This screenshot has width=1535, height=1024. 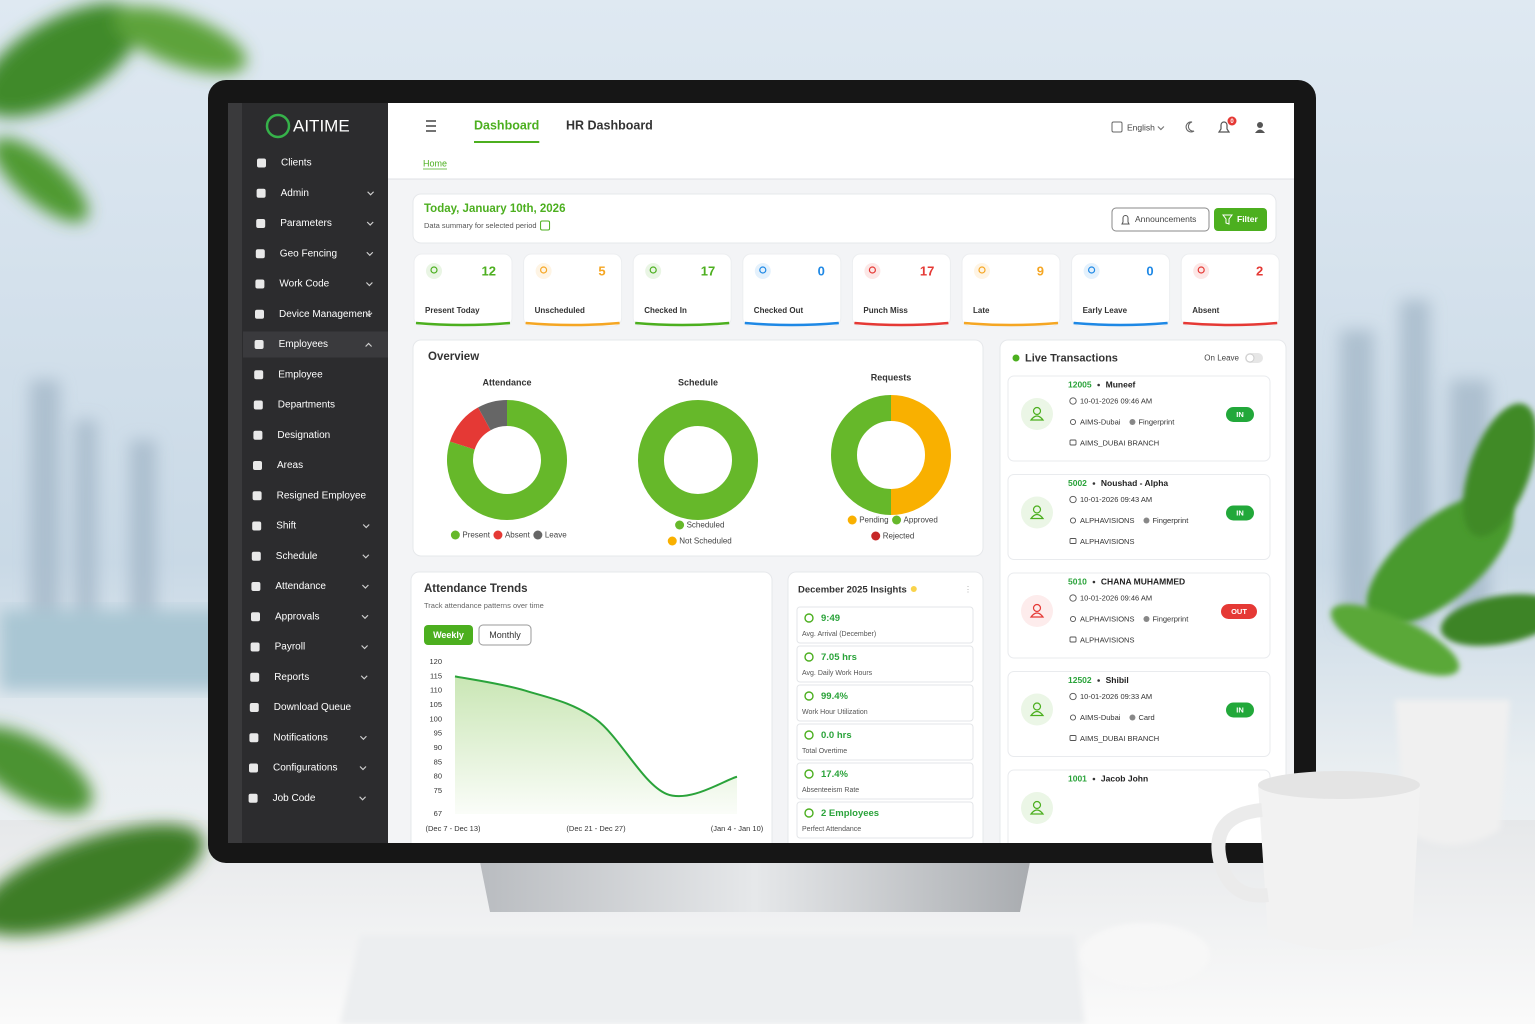 What do you see at coordinates (436, 690) in the screenshot?
I see `y-tick-label: 110` at bounding box center [436, 690].